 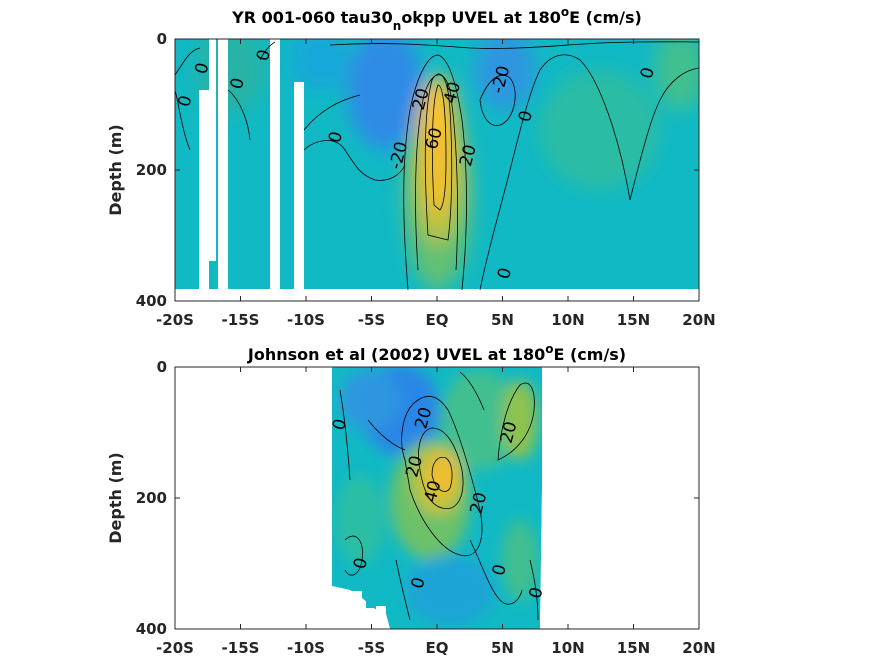 What do you see at coordinates (115, 170) in the screenshot?
I see `top-ylabel: Depth (m)` at bounding box center [115, 170].